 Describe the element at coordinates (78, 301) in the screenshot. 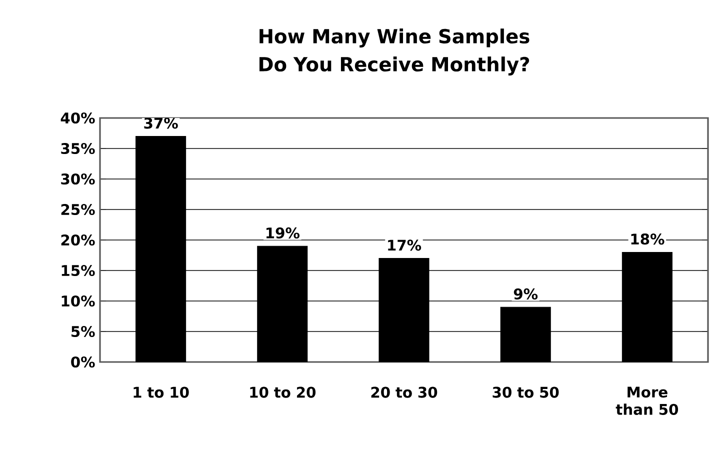

I see `y-tick-label: 10%` at that location.